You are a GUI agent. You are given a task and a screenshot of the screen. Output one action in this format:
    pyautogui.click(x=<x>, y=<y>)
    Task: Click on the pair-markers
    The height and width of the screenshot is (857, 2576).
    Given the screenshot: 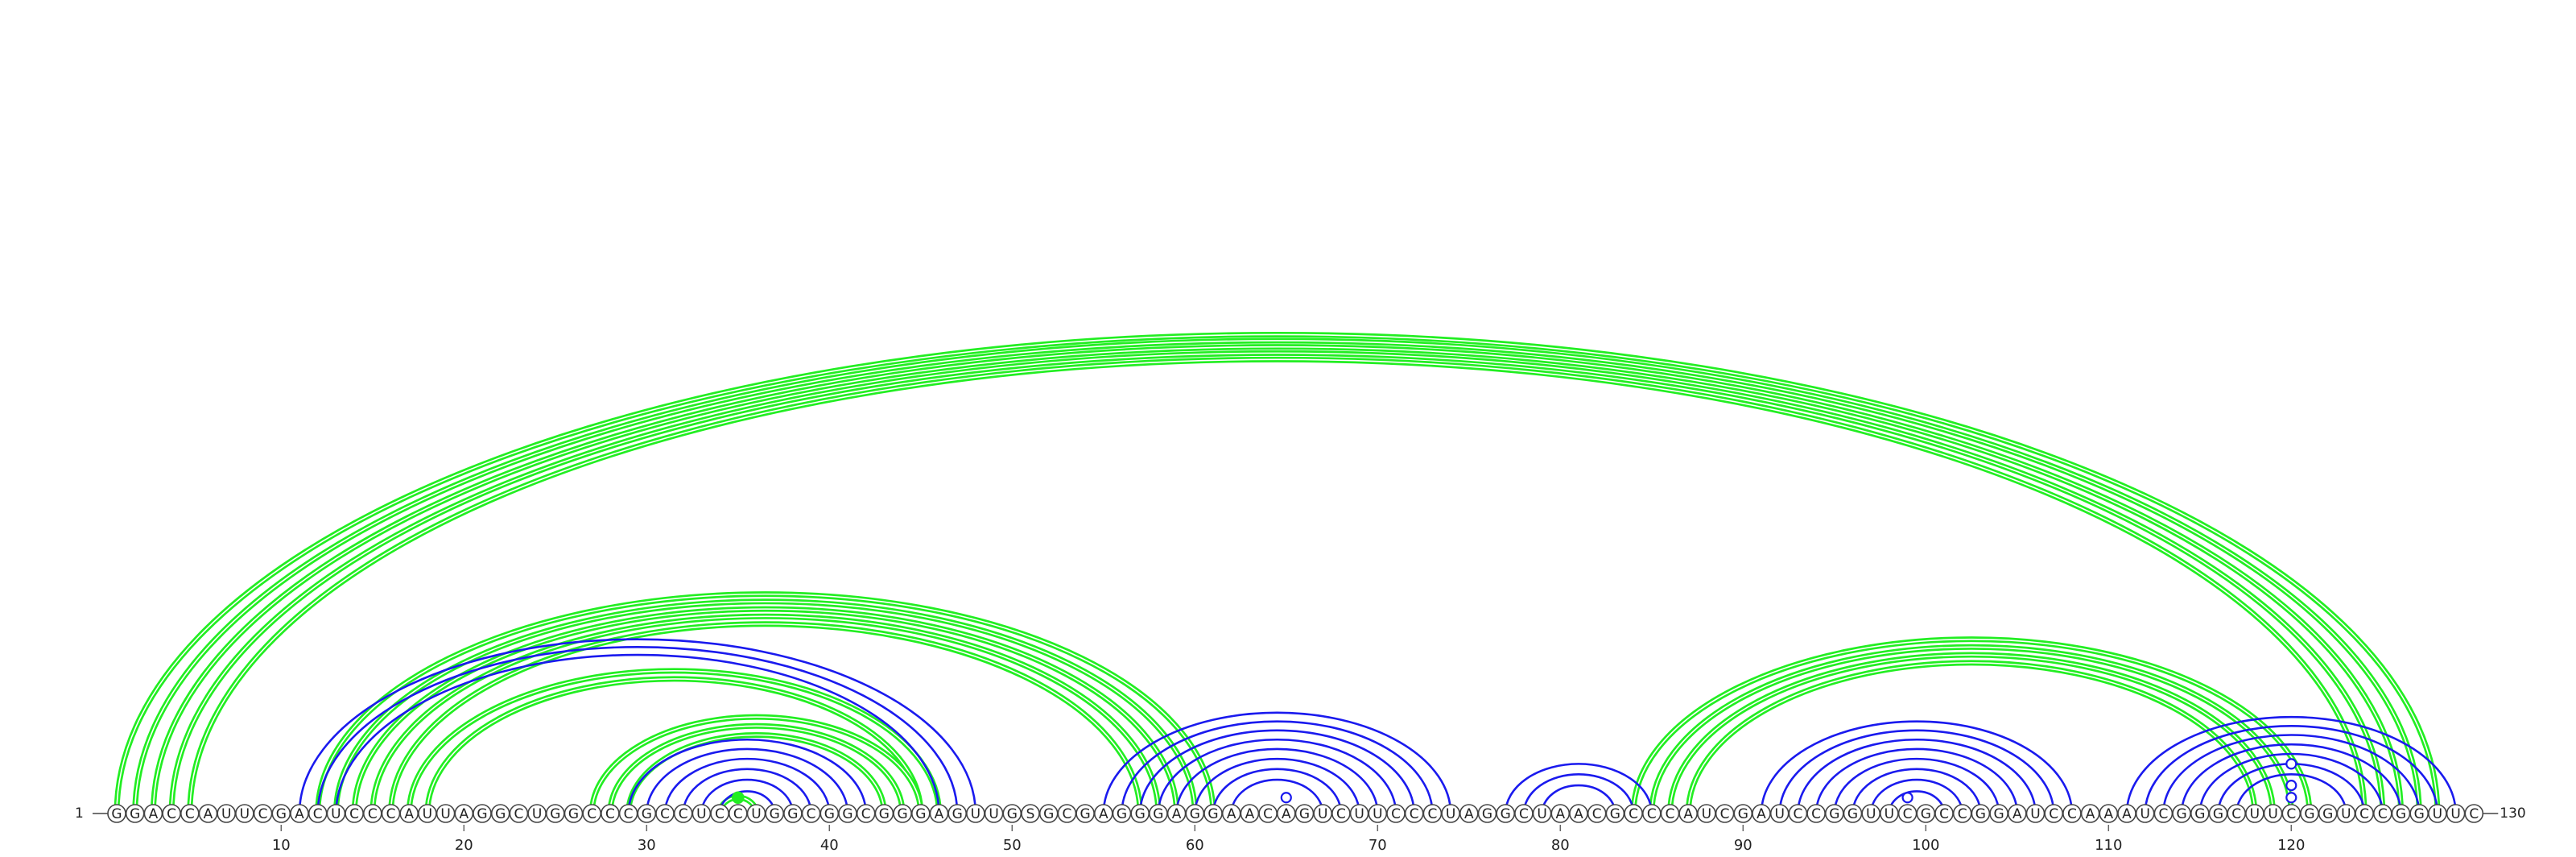 What is the action you would take?
    pyautogui.click(x=1514, y=781)
    